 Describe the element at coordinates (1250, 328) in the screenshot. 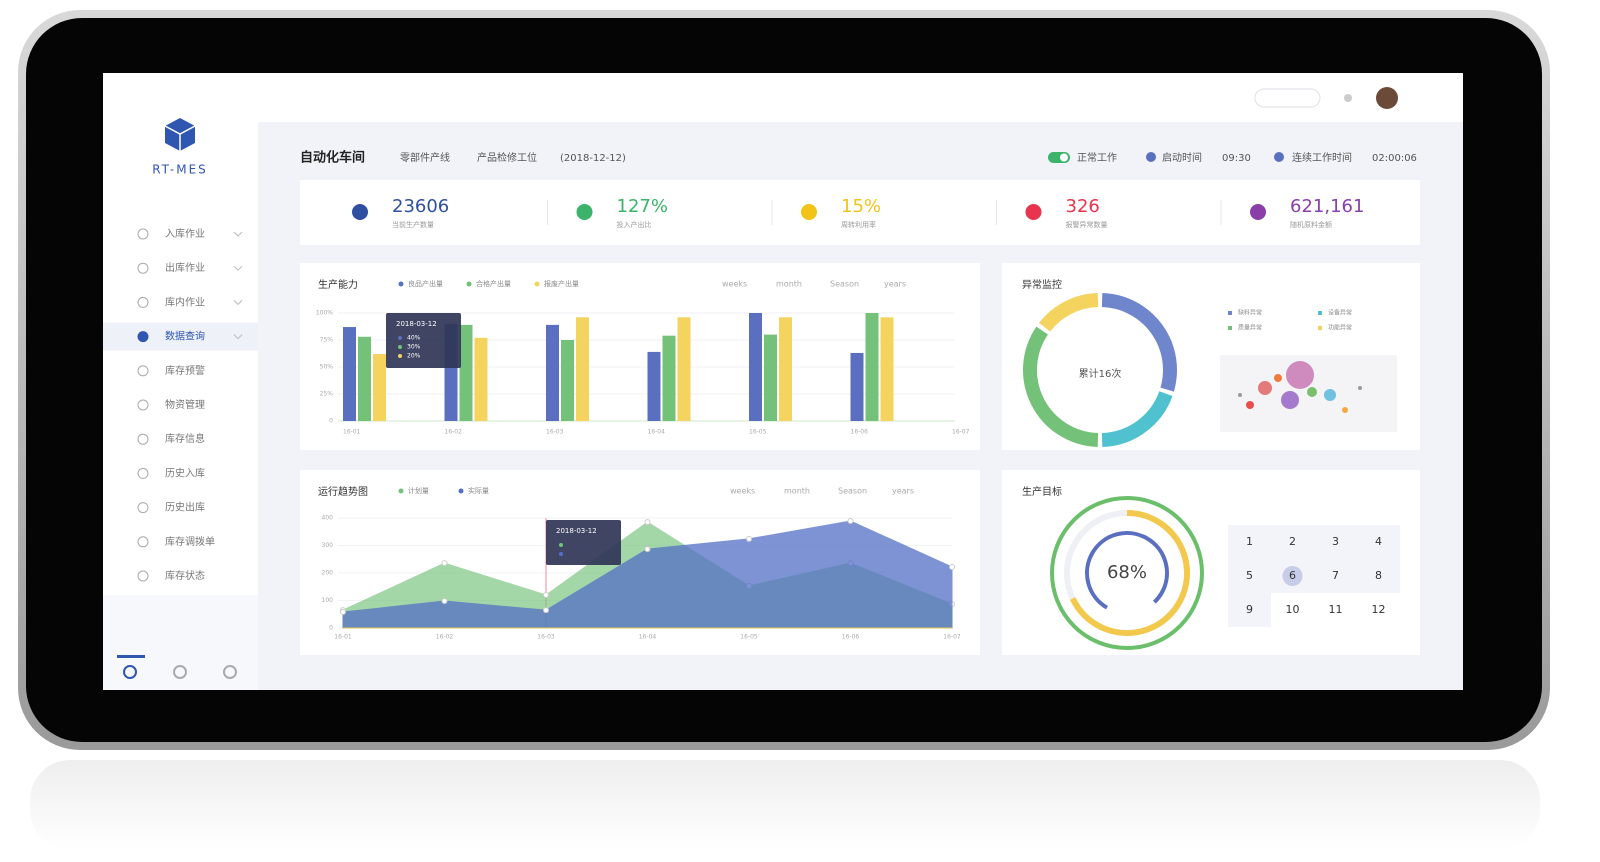

I see `legend-label: 质量异常` at that location.